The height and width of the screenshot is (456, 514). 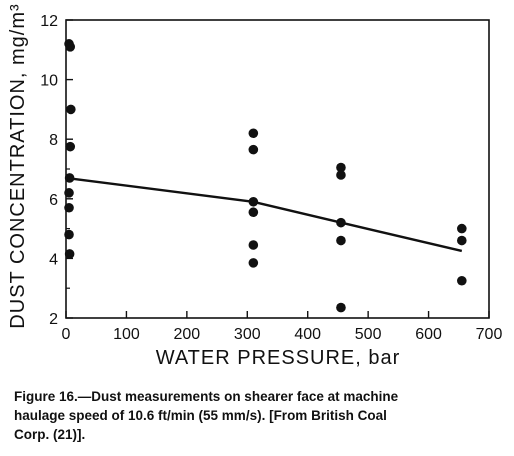 What do you see at coordinates (66, 334) in the screenshot?
I see `x-tick-label: 0` at bounding box center [66, 334].